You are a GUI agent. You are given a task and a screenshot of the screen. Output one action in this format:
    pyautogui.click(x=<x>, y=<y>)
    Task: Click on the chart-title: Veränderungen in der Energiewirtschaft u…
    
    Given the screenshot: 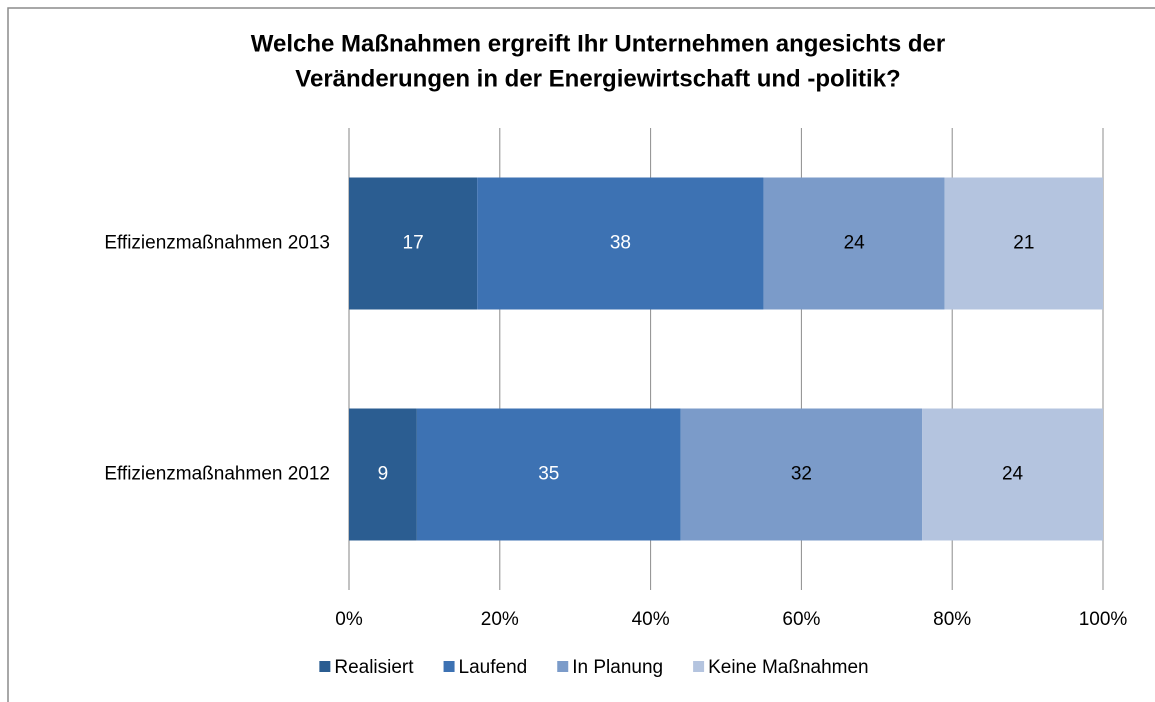 What is the action you would take?
    pyautogui.click(x=597, y=78)
    